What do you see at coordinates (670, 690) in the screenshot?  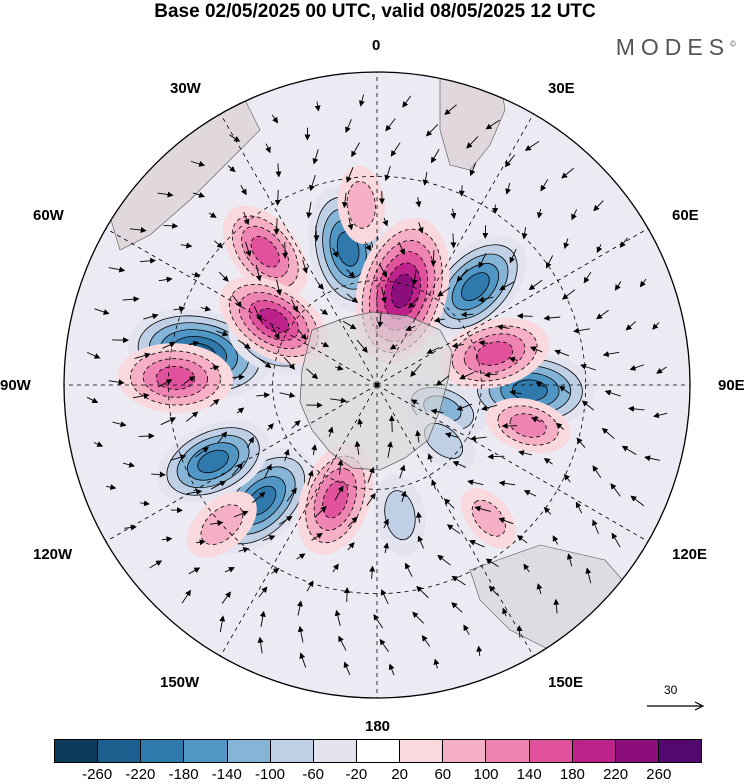 I see `reference-vector-value: 30` at bounding box center [670, 690].